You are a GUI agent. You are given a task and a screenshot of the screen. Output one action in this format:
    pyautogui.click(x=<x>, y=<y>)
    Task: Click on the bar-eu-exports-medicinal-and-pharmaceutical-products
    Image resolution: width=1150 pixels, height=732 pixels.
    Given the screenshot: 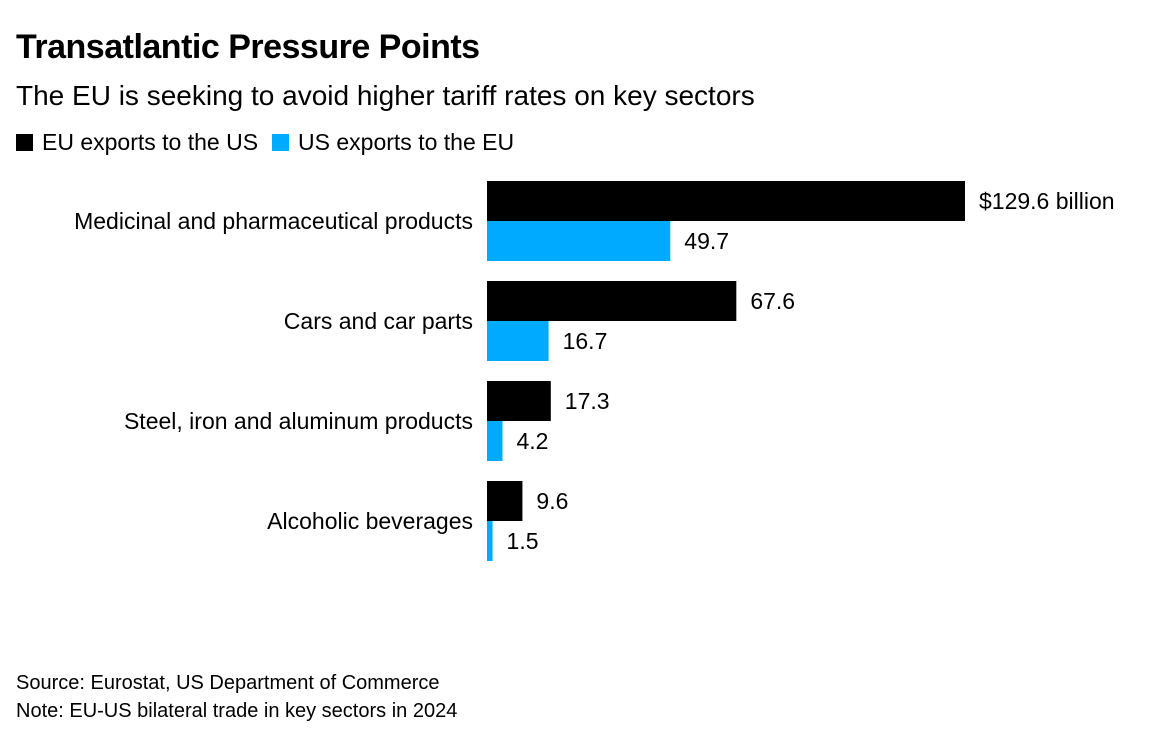 What is the action you would take?
    pyautogui.click(x=726, y=201)
    